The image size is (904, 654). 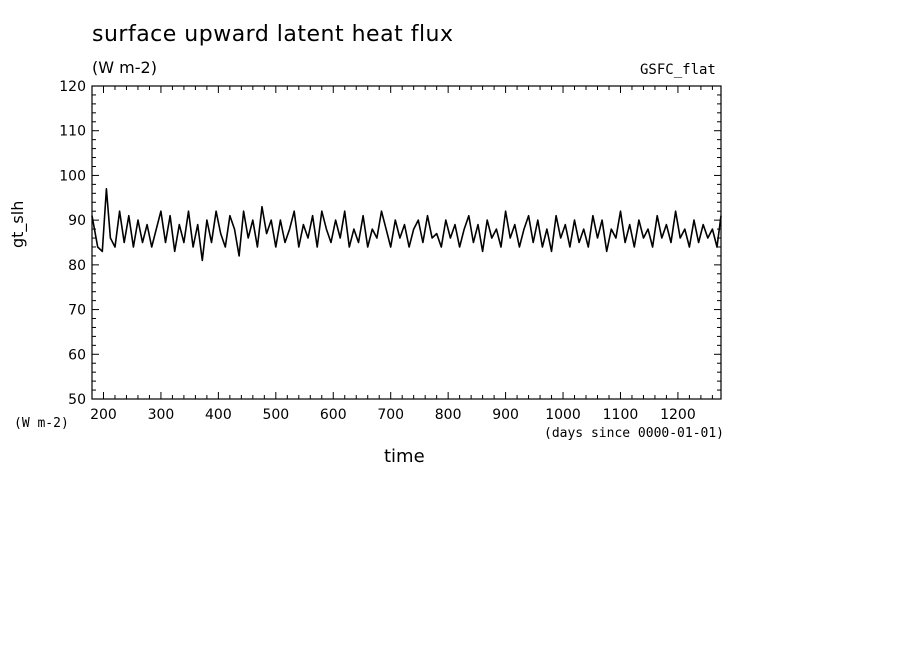 What do you see at coordinates (406, 225) in the screenshot?
I see `series-line` at bounding box center [406, 225].